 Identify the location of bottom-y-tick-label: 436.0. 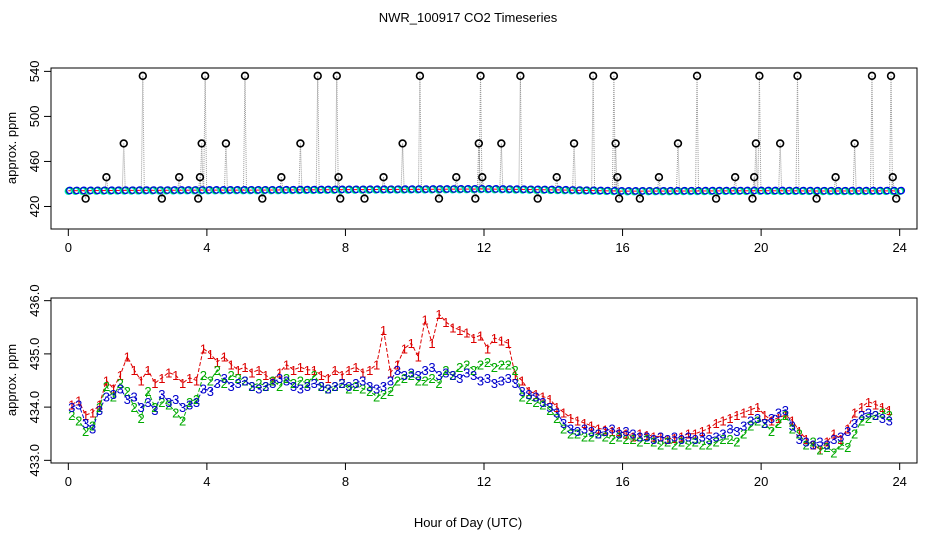
(34, 300).